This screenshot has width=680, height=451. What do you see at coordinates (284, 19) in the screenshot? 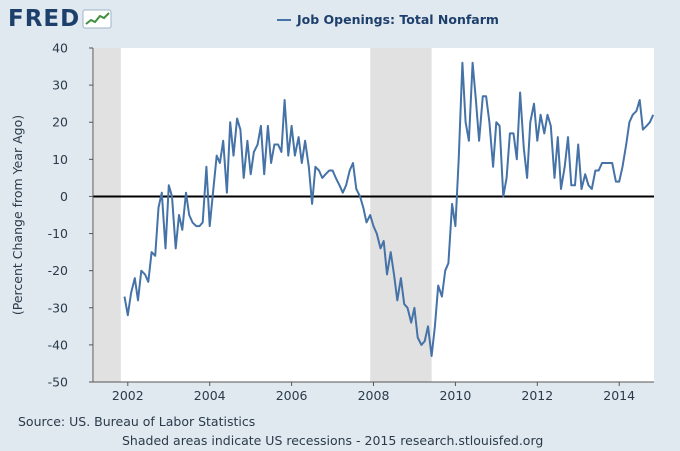
I see `legend-swatch` at bounding box center [284, 19].